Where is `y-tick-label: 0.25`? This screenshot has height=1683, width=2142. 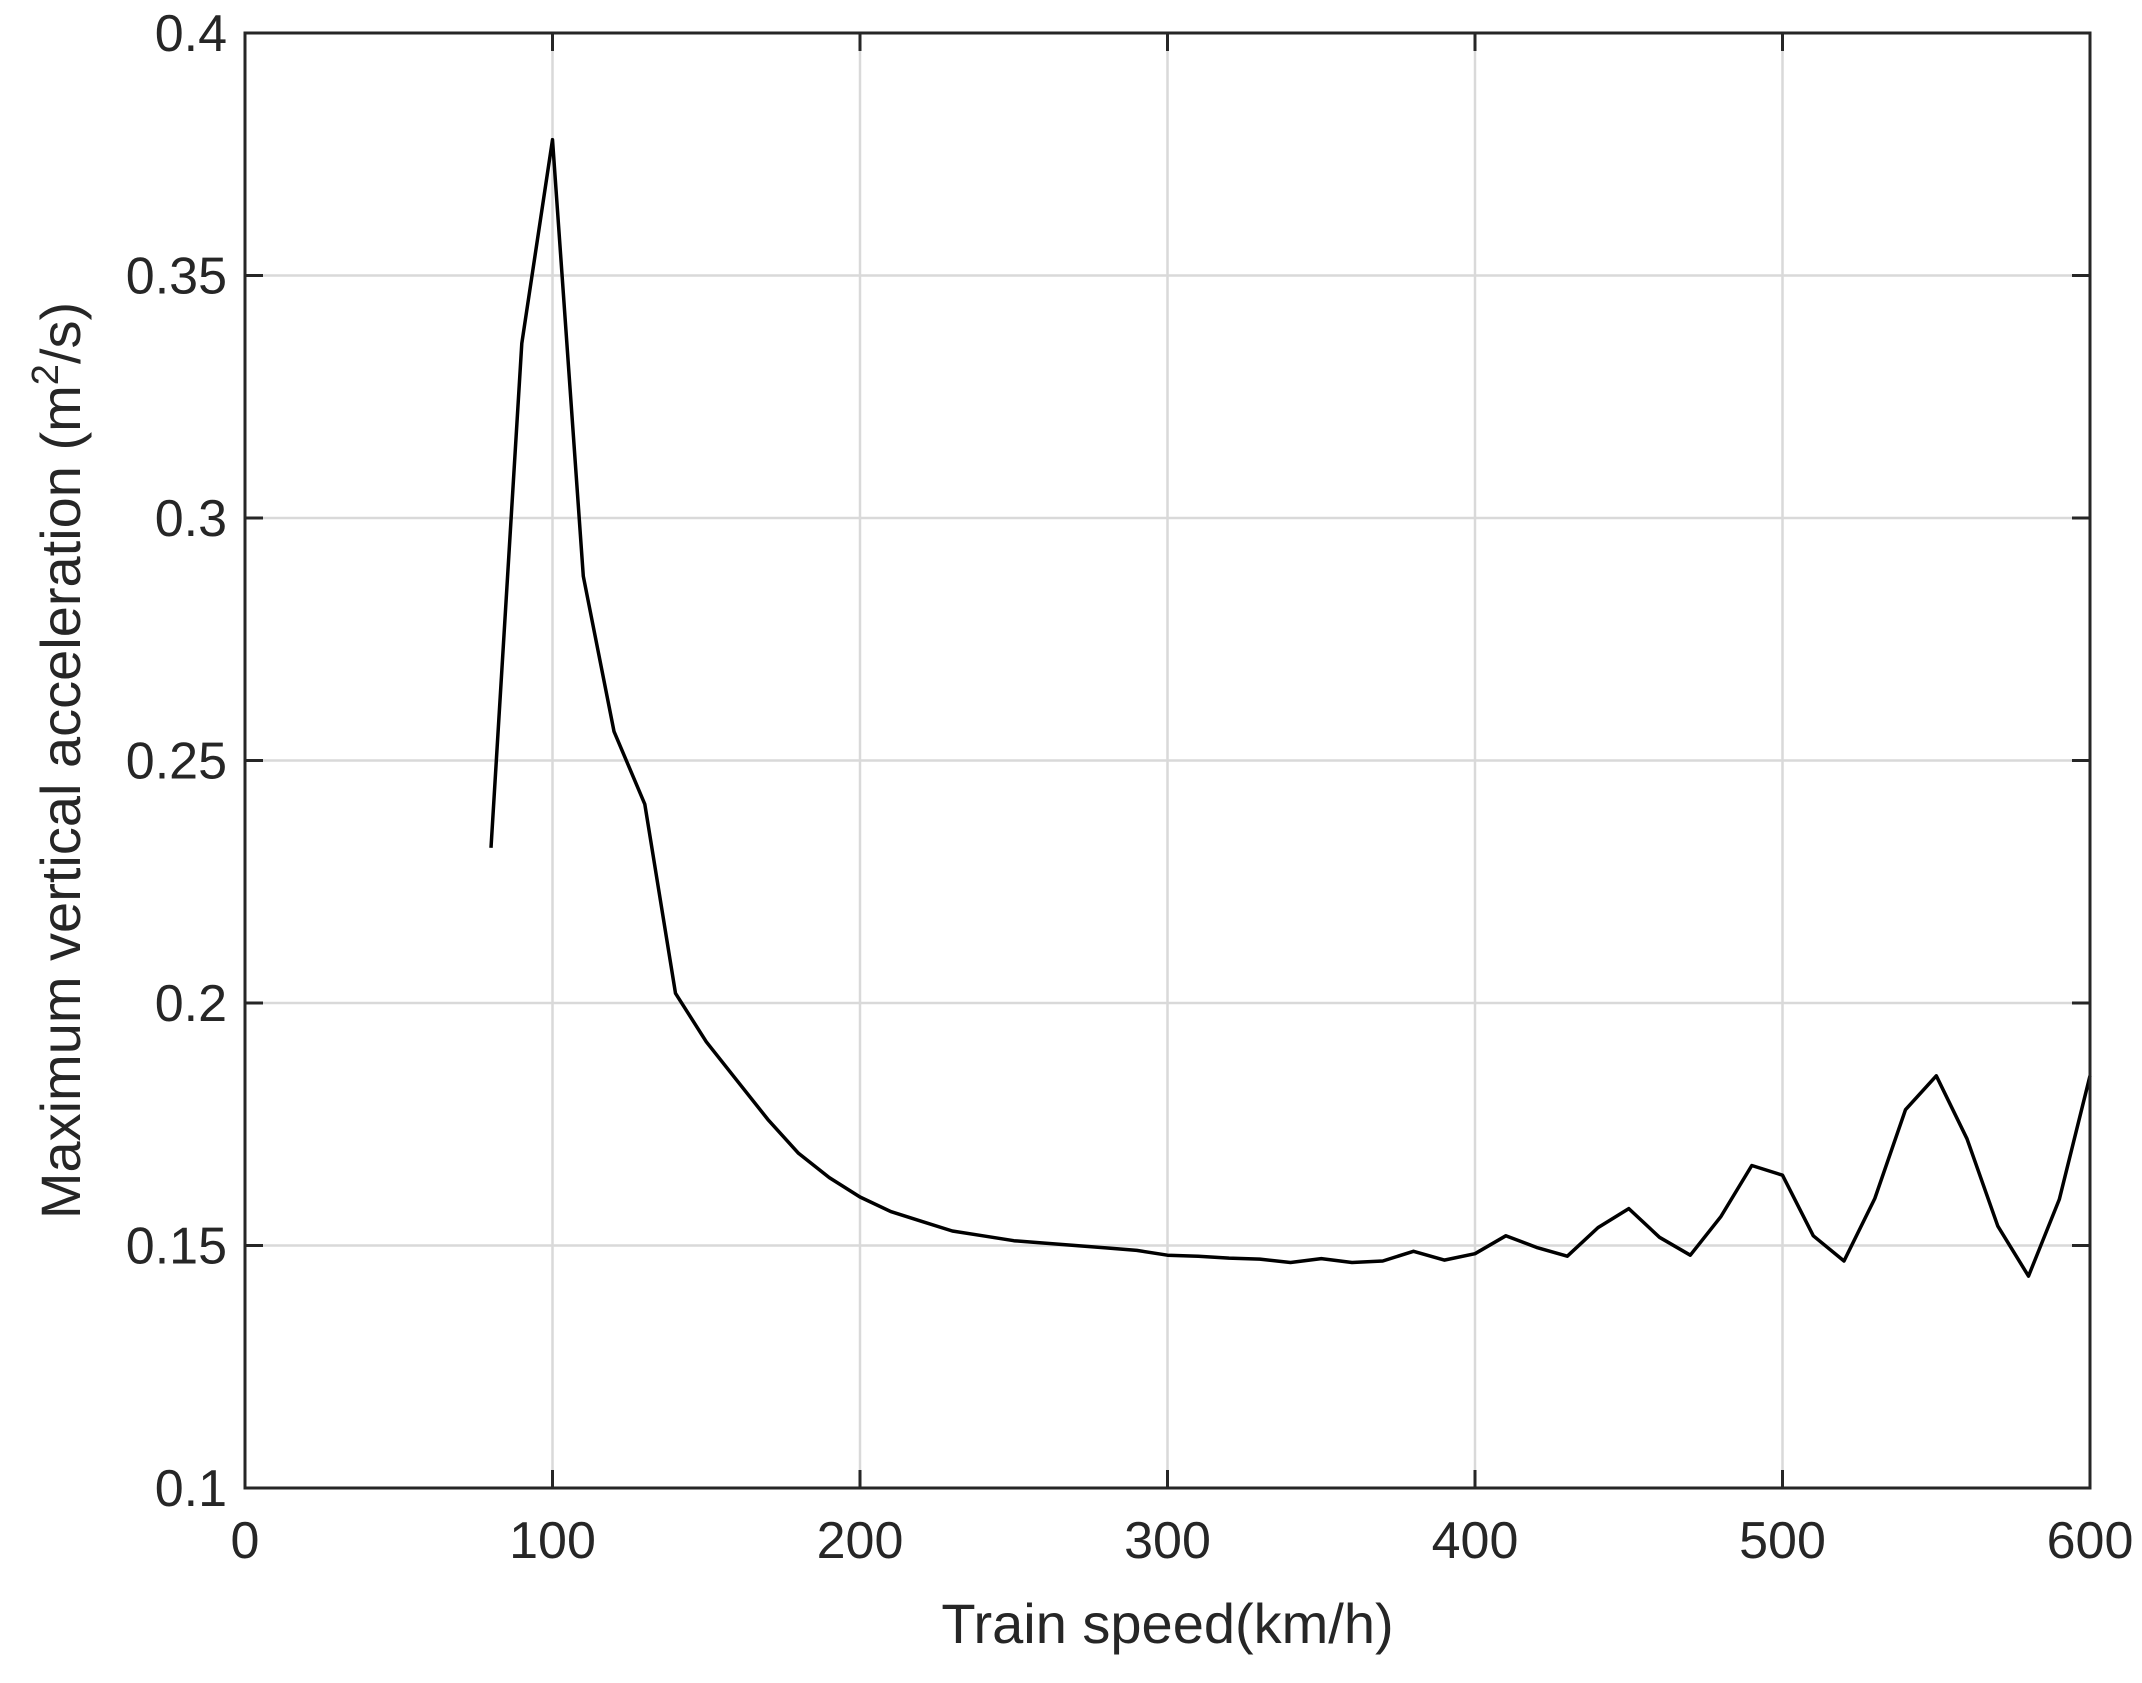 y-tick-label: 0.25 is located at coordinates (176, 762).